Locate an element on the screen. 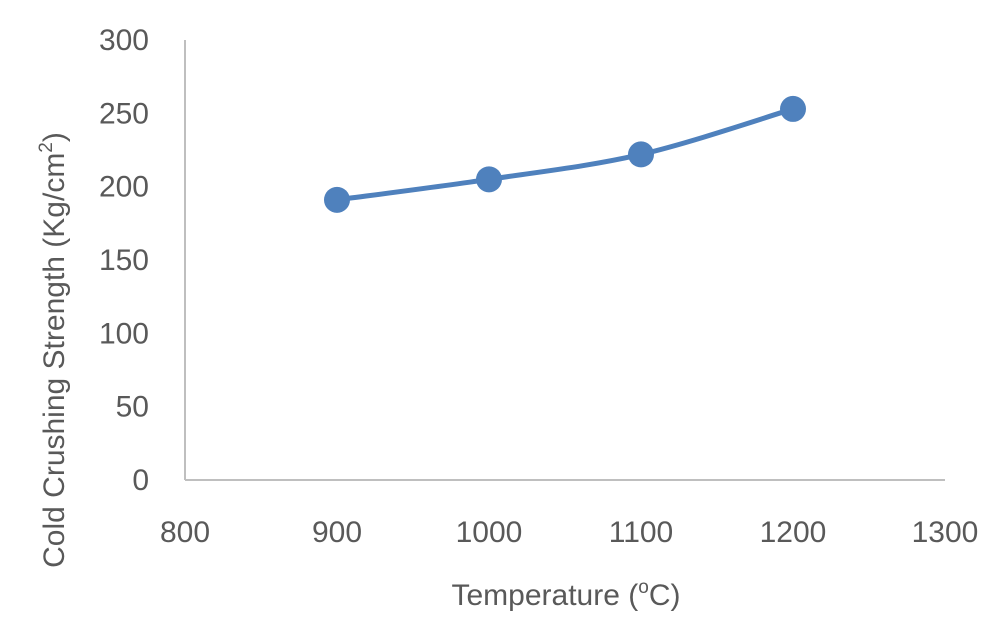  series-layer is located at coordinates (565, 154).